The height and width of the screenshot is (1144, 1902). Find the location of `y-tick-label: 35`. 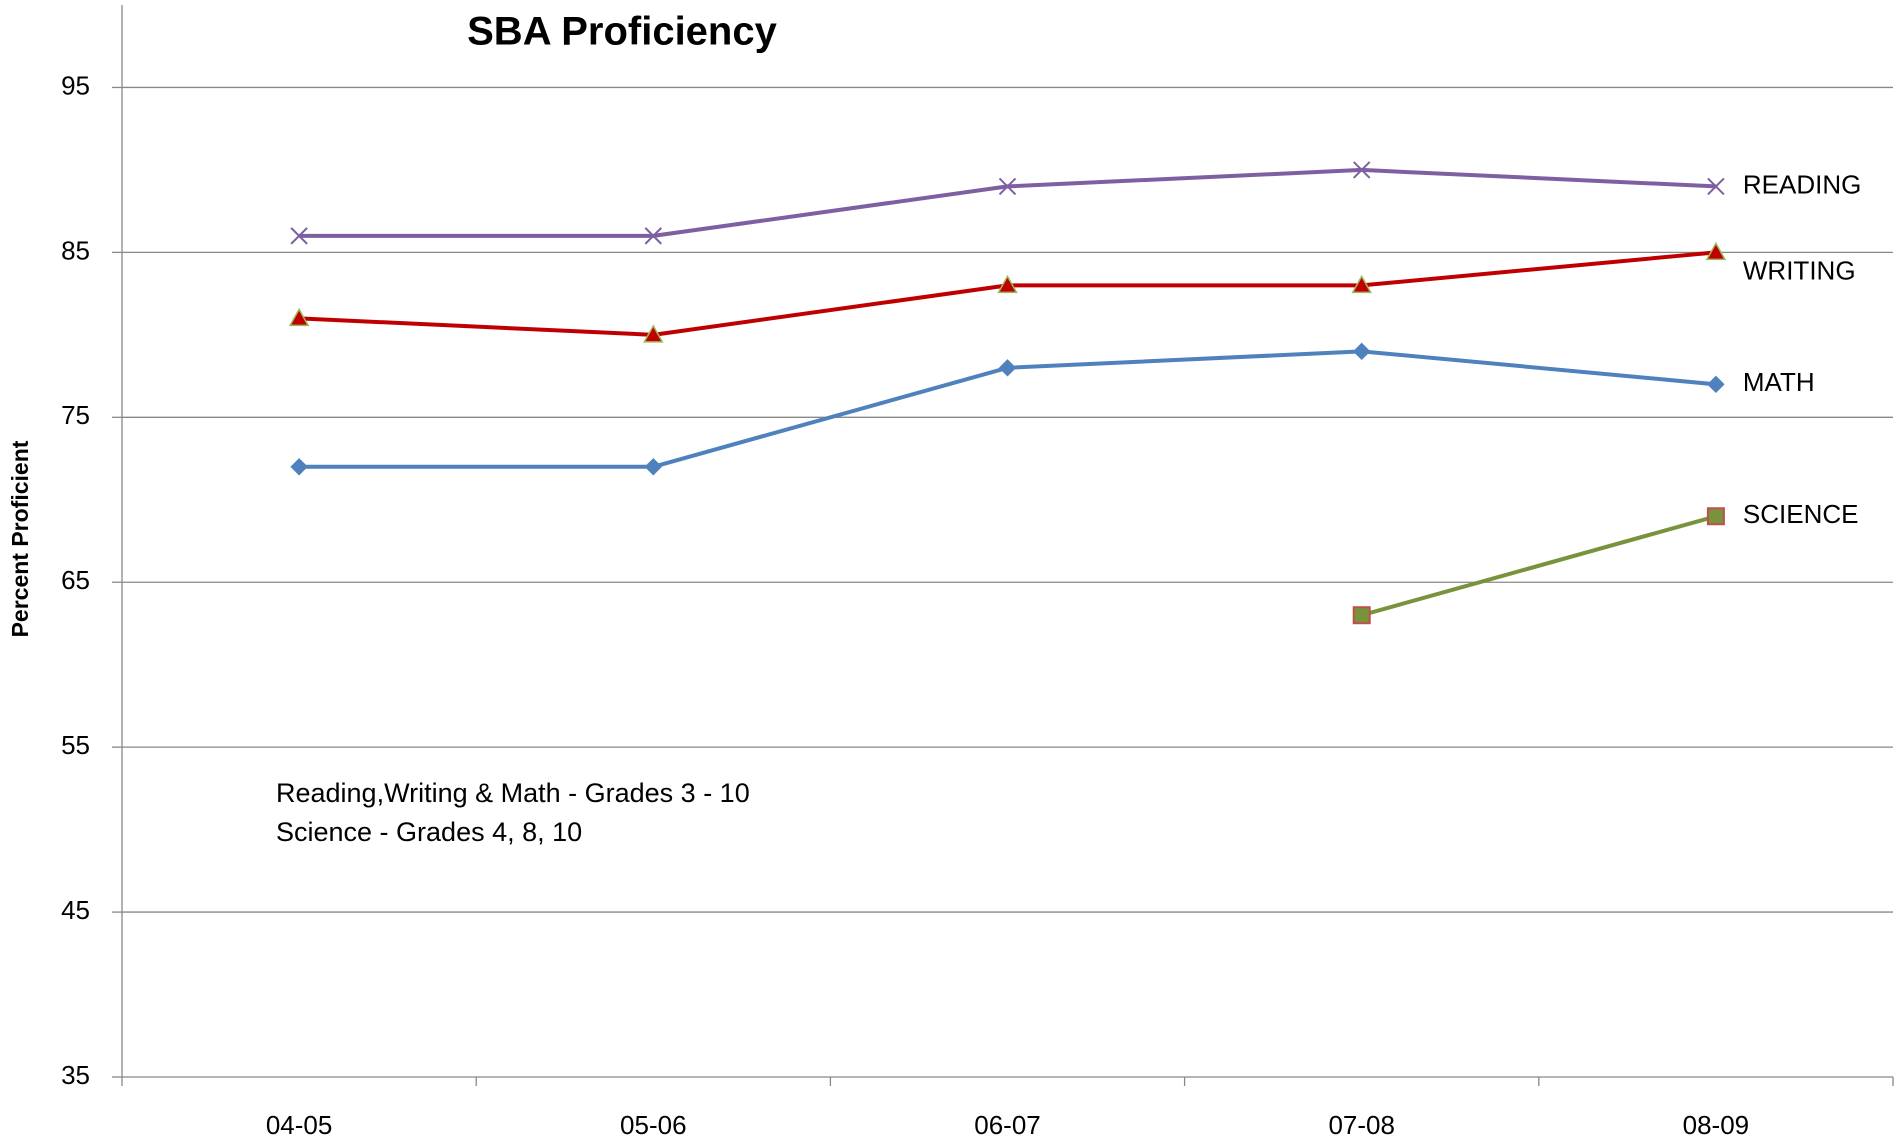

y-tick-label: 35 is located at coordinates (75, 1075).